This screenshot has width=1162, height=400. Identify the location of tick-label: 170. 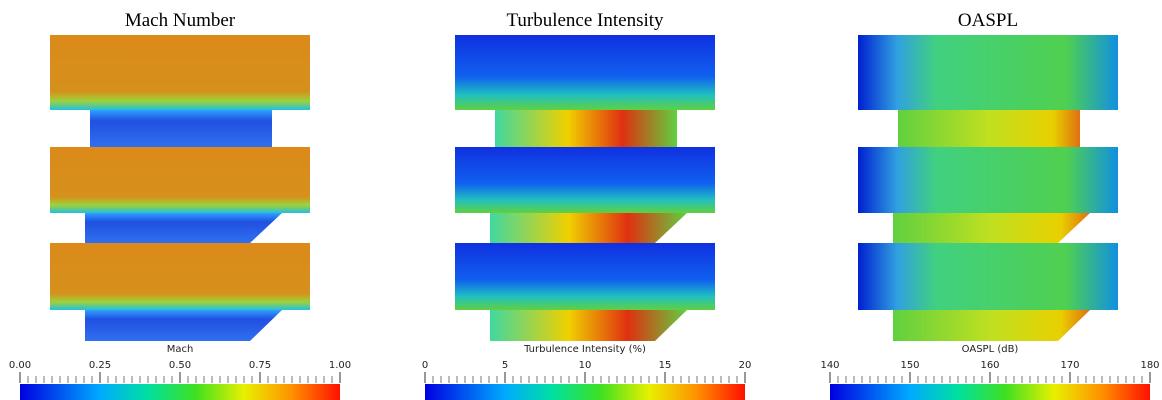
(1069, 365).